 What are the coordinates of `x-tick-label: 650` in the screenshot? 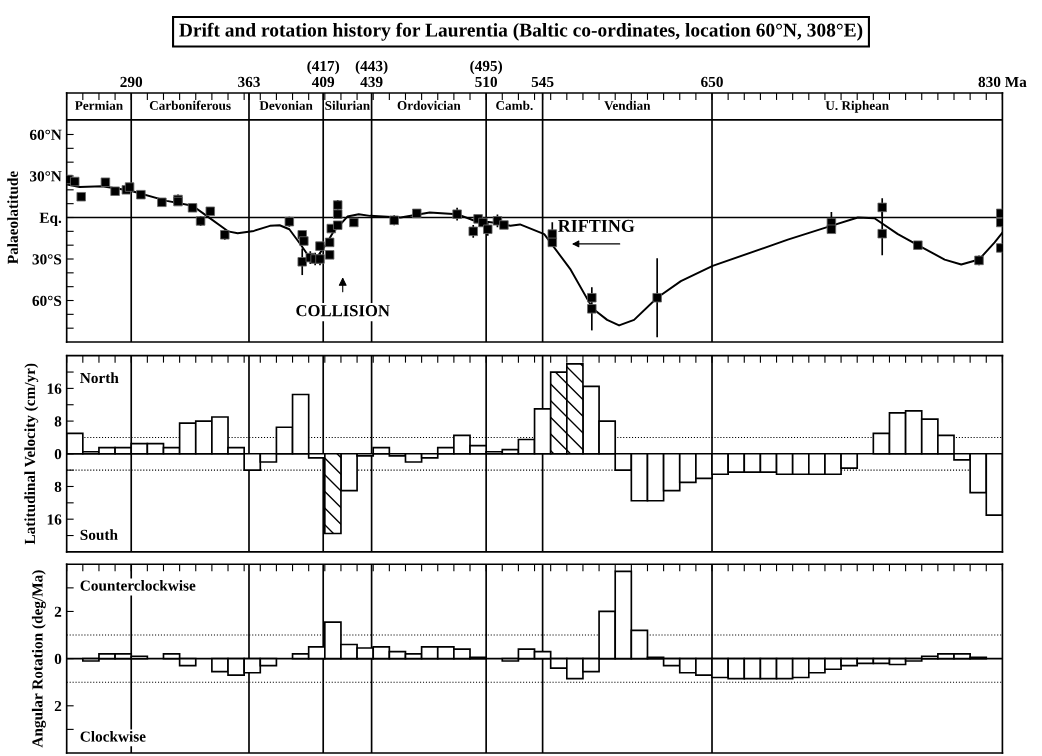 It's located at (712, 82).